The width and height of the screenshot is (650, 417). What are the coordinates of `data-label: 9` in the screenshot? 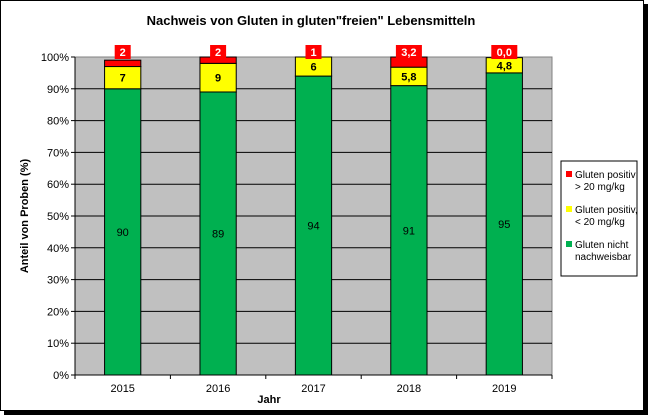 It's located at (218, 79).